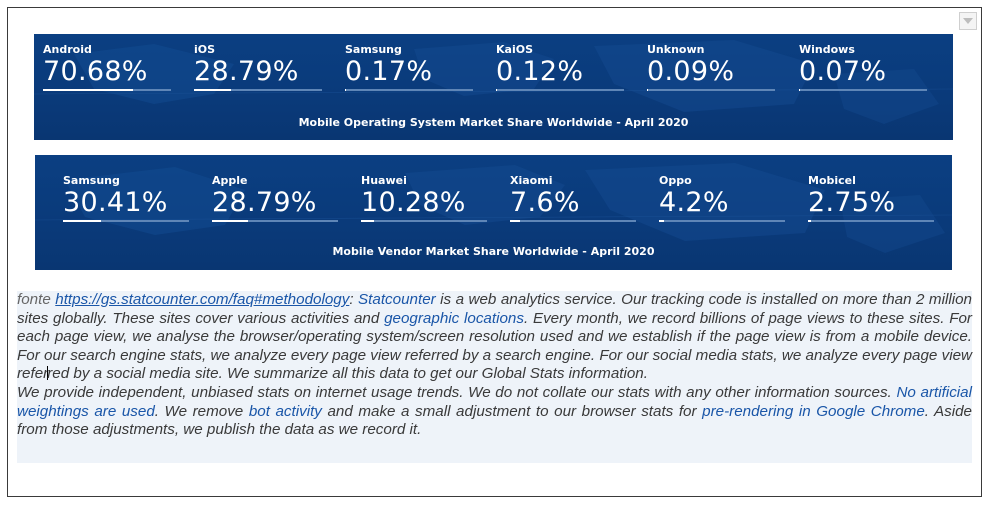  I want to click on stat-unknown: Unknown 0.09%, so click(711, 67).